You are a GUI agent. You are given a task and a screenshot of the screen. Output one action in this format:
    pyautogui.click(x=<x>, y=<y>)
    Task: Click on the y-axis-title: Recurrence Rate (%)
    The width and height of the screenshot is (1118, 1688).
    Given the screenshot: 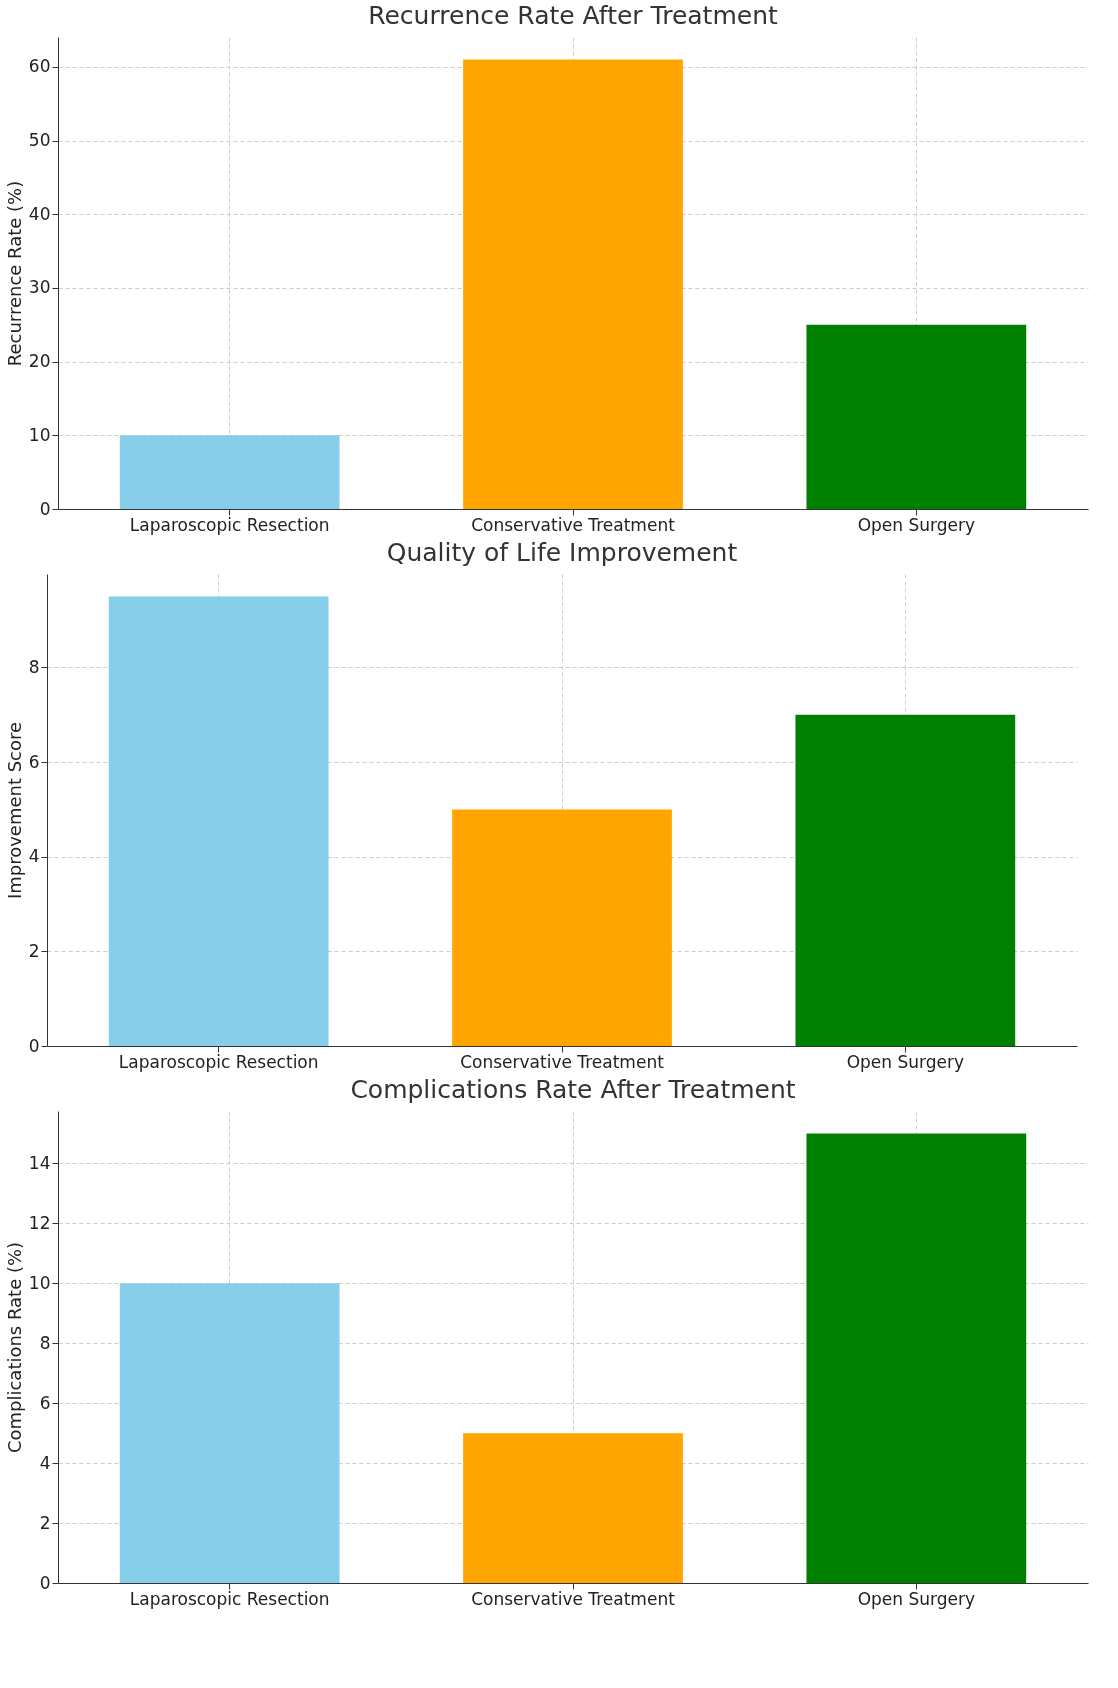 What is the action you would take?
    pyautogui.click(x=14, y=273)
    